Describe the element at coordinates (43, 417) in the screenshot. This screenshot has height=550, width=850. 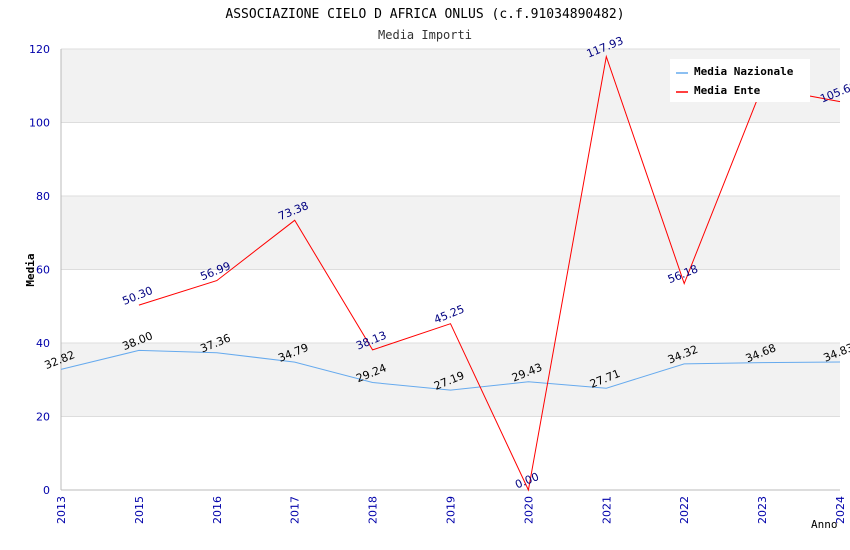
I see `y-tick-label: 20` at that location.